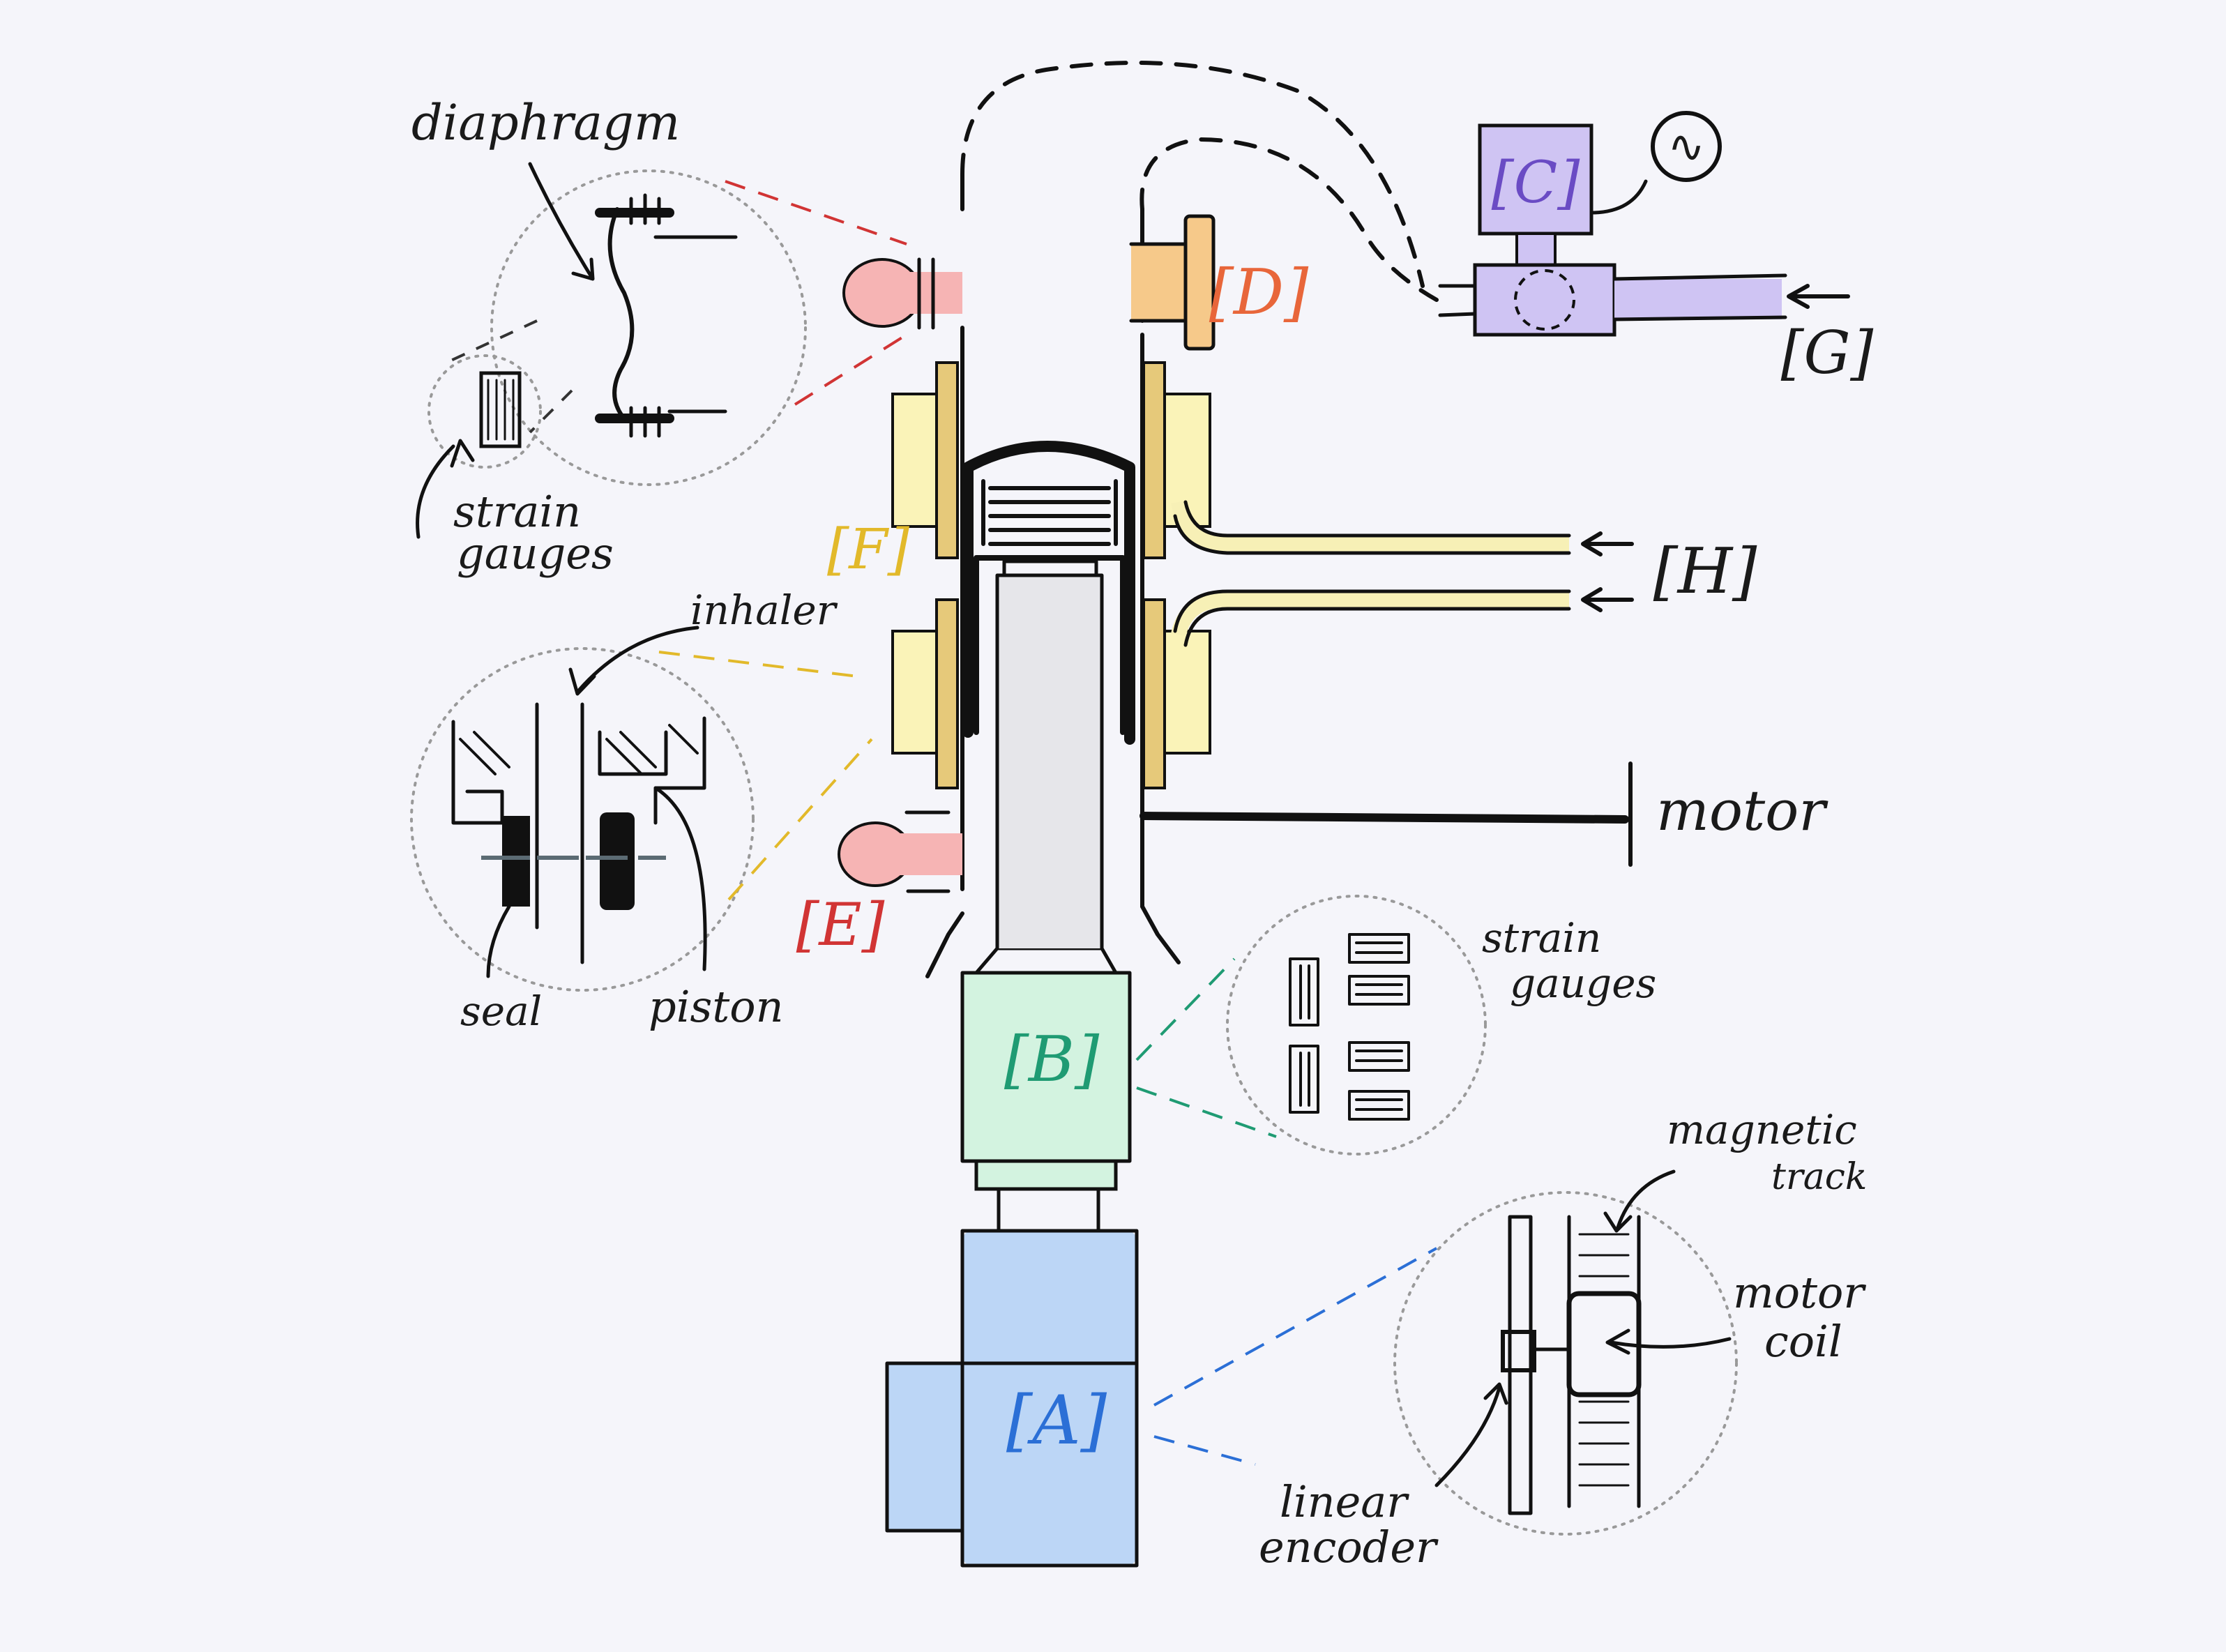 This screenshot has width=2226, height=1652. Describe the element at coordinates (1384, 818) in the screenshot. I see `motor-rod` at that location.